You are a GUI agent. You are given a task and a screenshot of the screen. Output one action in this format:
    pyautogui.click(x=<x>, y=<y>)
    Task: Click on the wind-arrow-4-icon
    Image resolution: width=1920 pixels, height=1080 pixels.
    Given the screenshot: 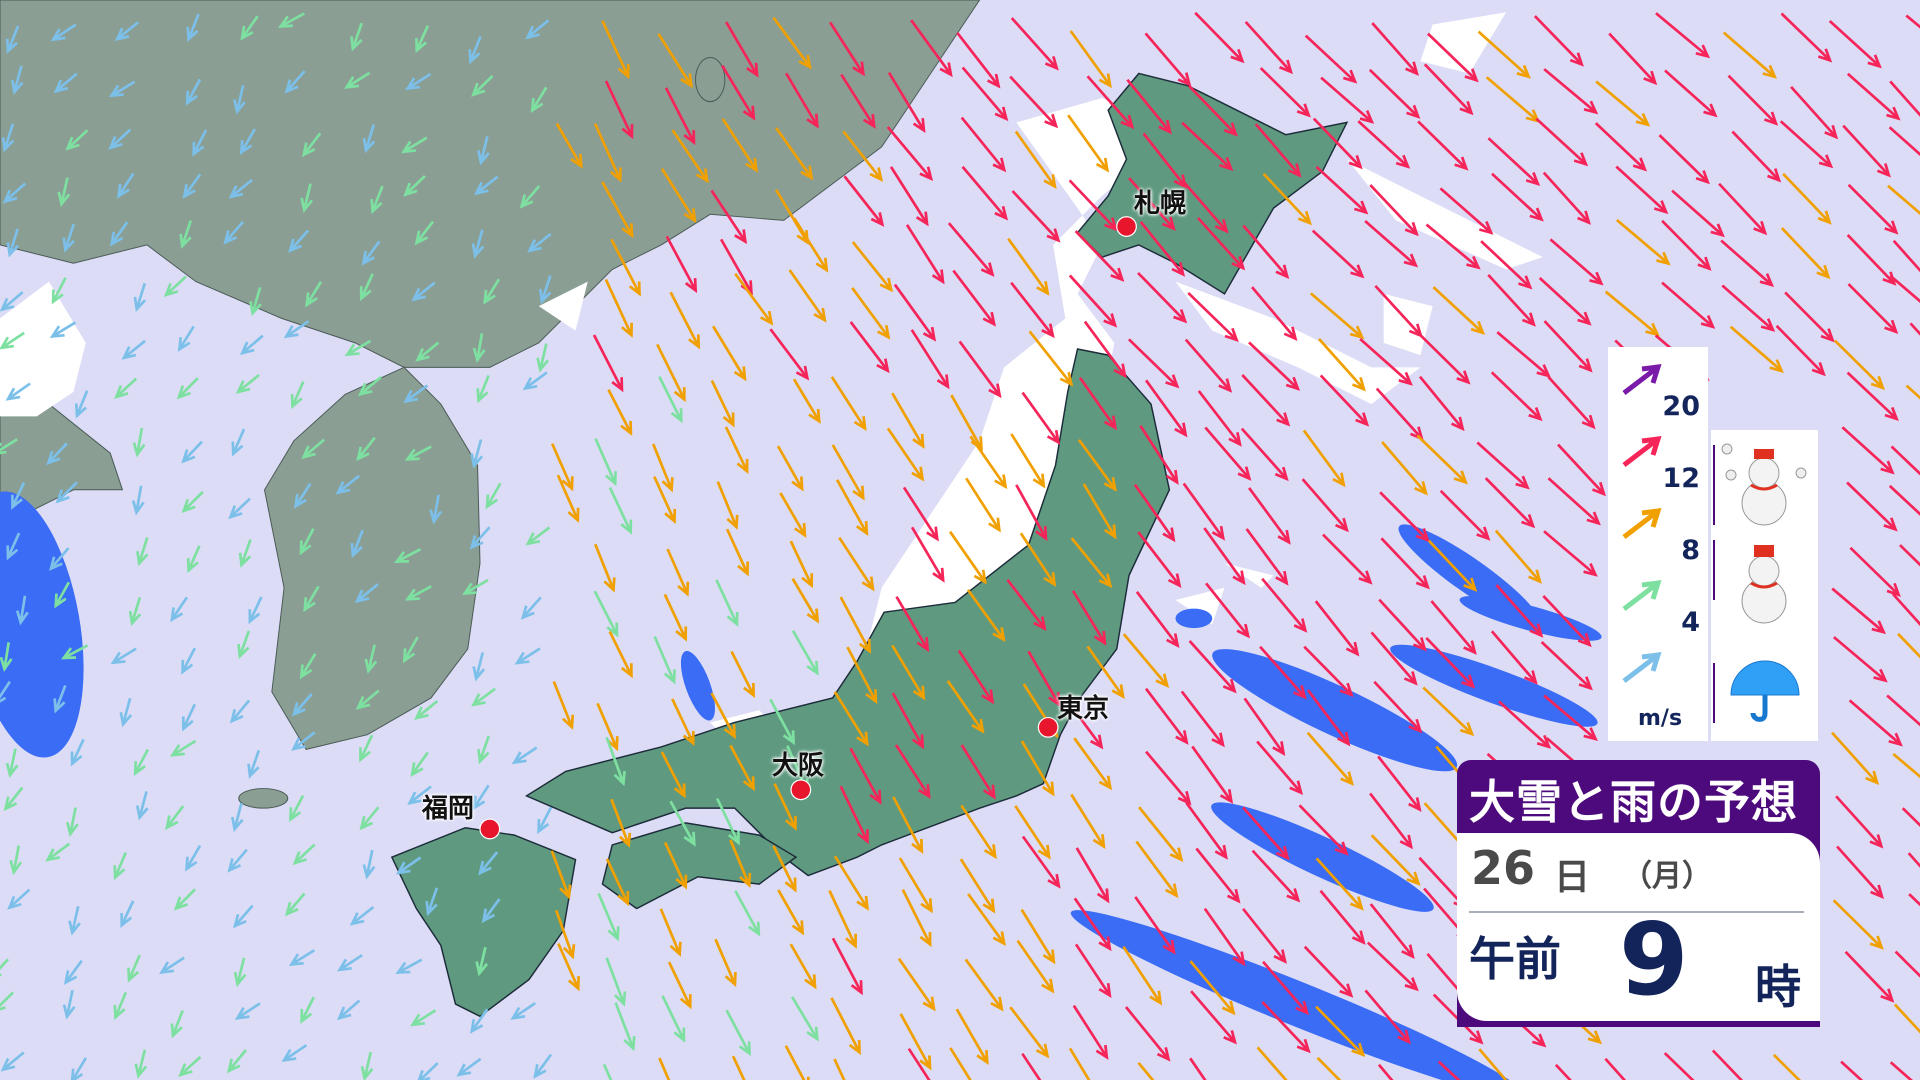 What is the action you would take?
    pyautogui.click(x=1642, y=595)
    